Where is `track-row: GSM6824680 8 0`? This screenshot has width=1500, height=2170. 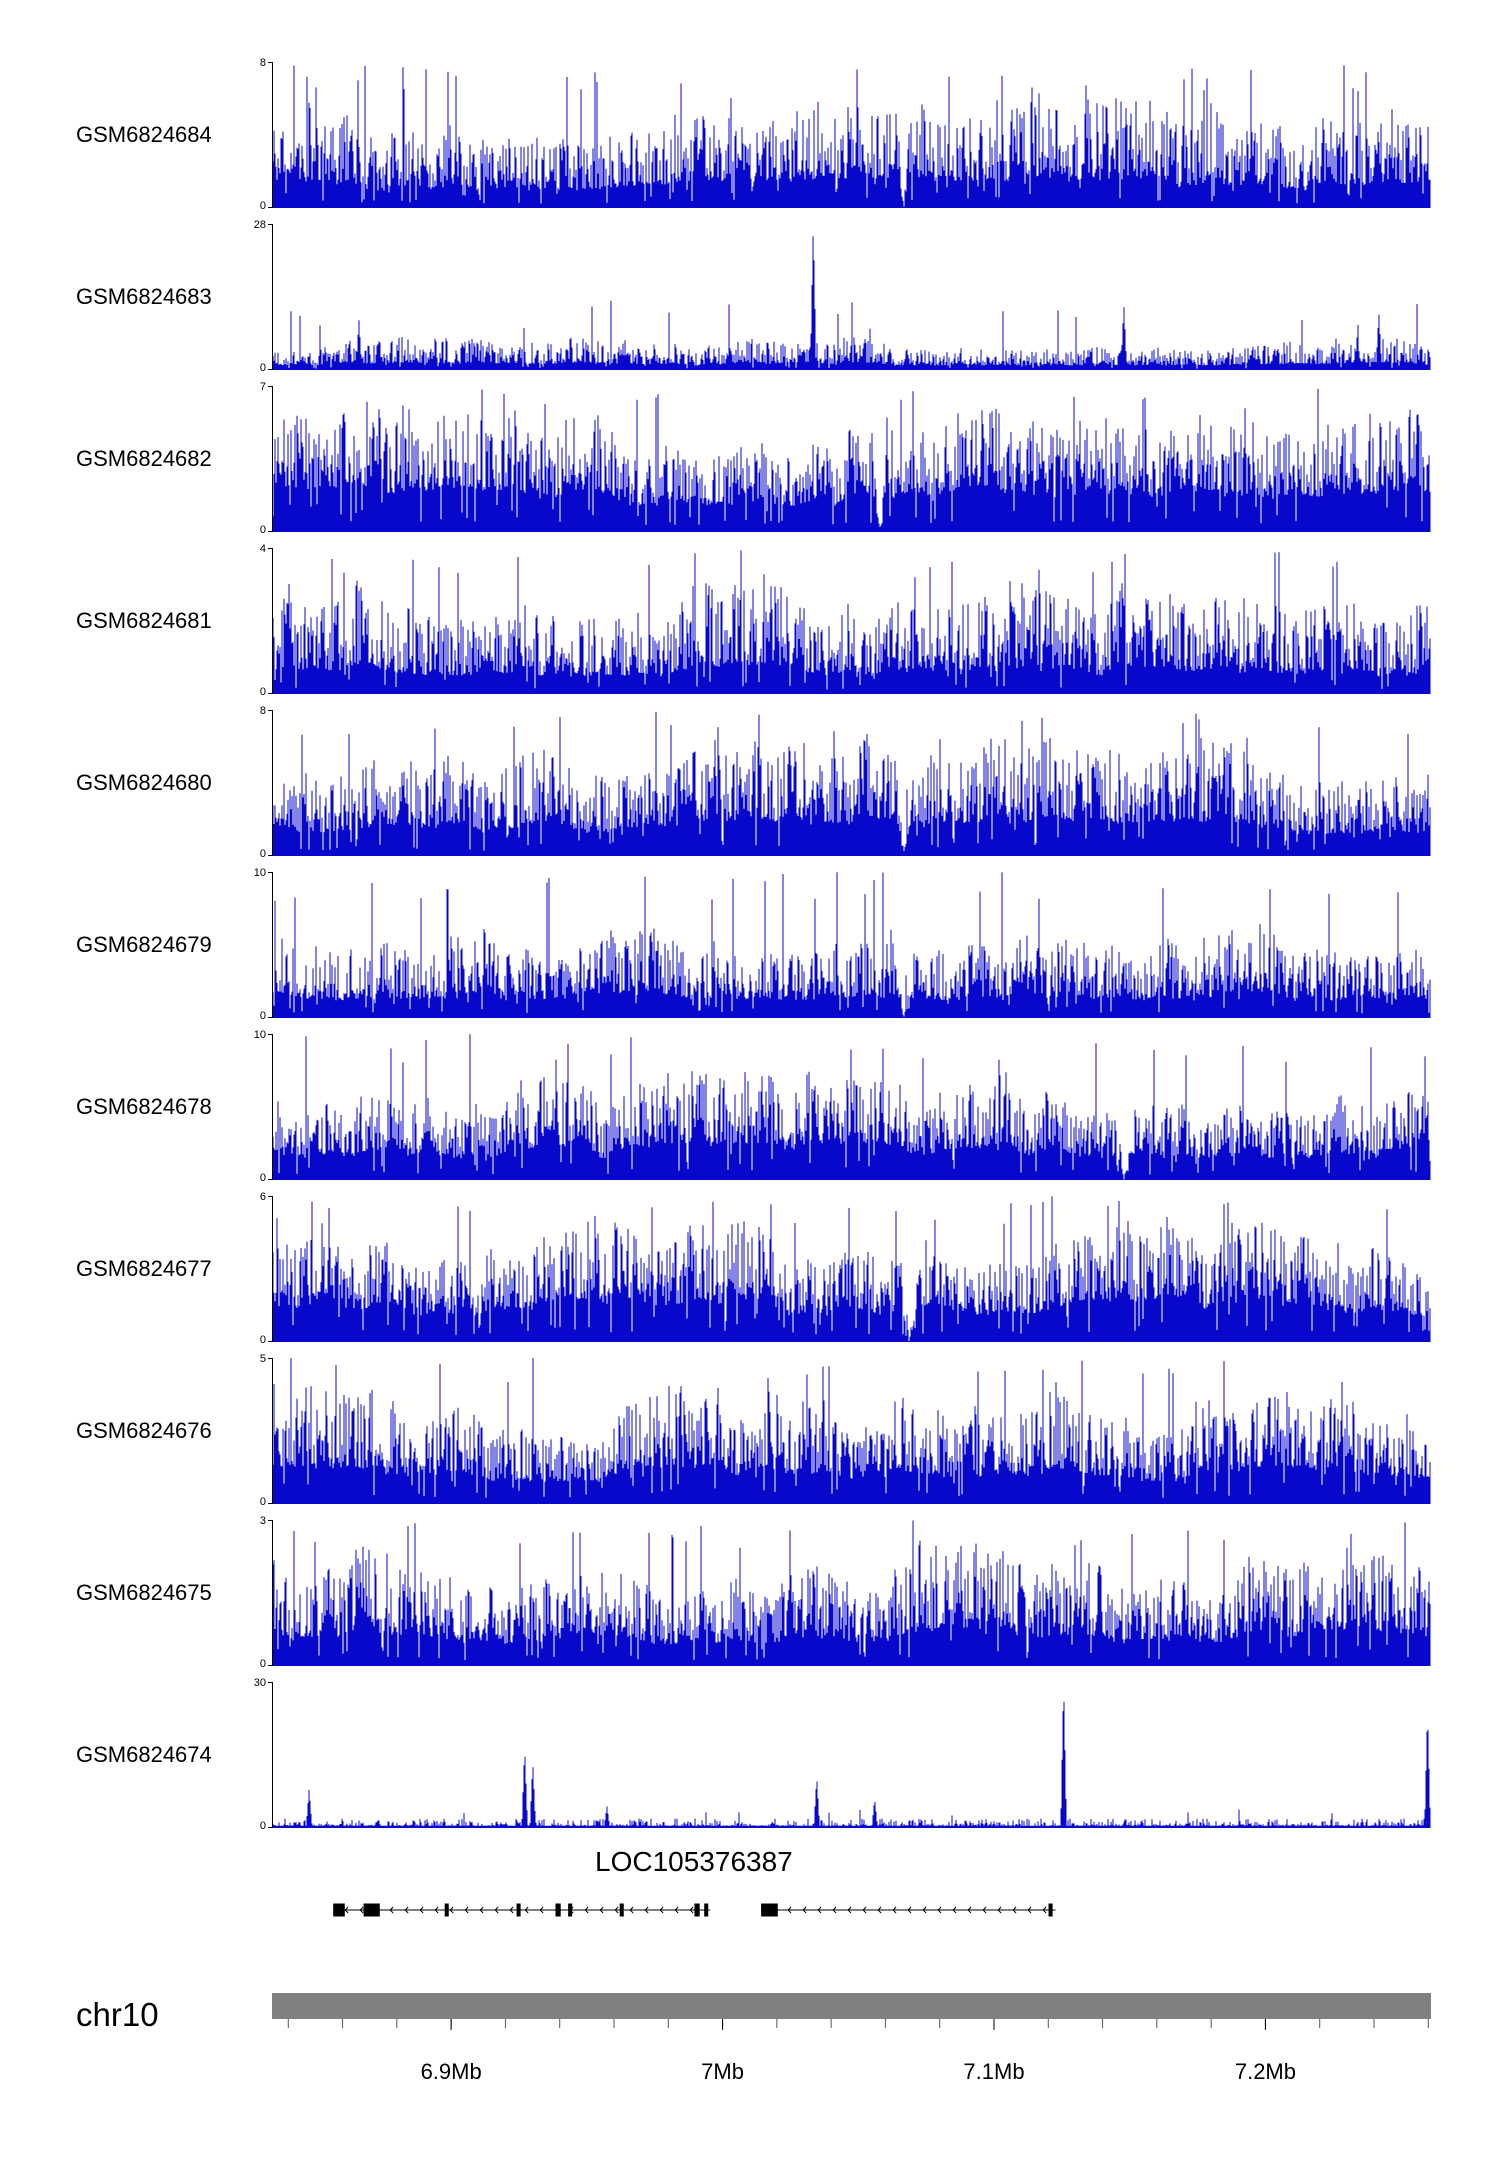
track-row: GSM6824680 8 0 is located at coordinates (715, 783).